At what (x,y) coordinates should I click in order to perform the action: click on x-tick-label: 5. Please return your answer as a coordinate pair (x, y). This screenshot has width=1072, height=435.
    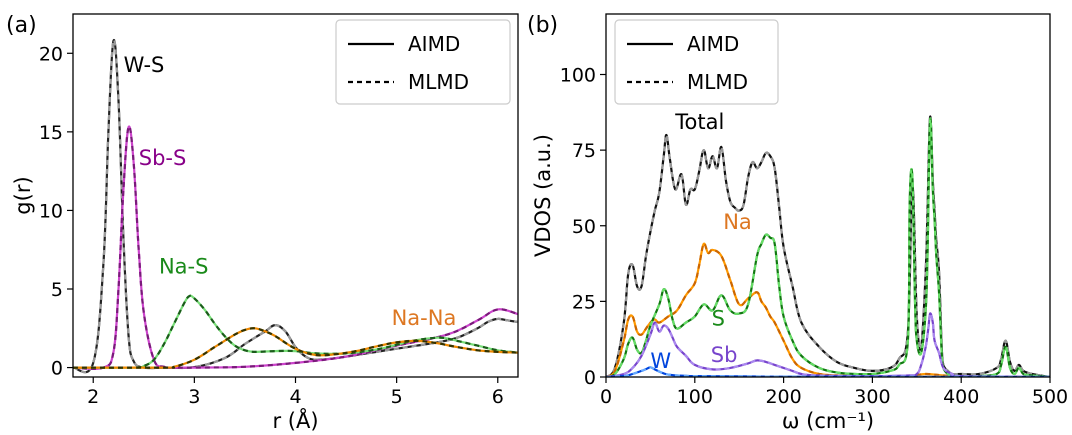
    Looking at the image, I should click on (397, 397).